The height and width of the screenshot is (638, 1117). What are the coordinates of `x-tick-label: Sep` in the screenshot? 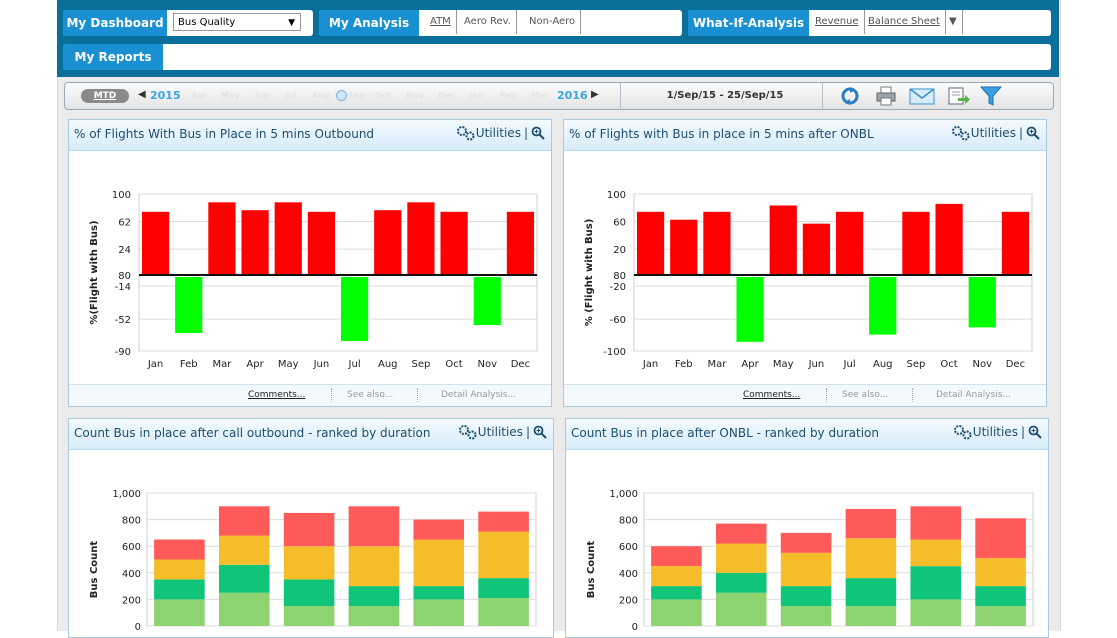 It's located at (915, 364).